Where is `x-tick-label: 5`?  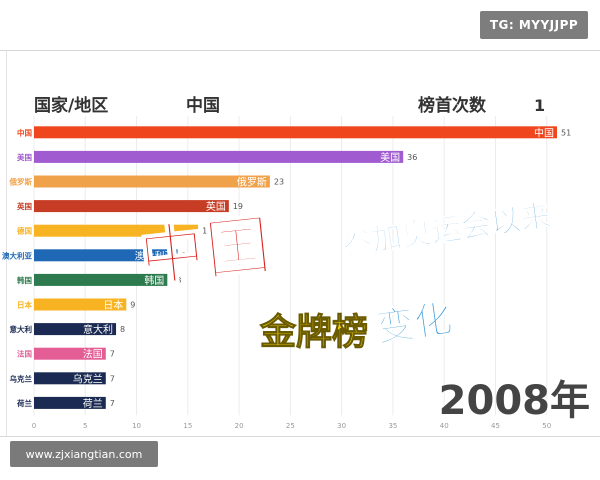 x-tick-label: 5 is located at coordinates (85, 426).